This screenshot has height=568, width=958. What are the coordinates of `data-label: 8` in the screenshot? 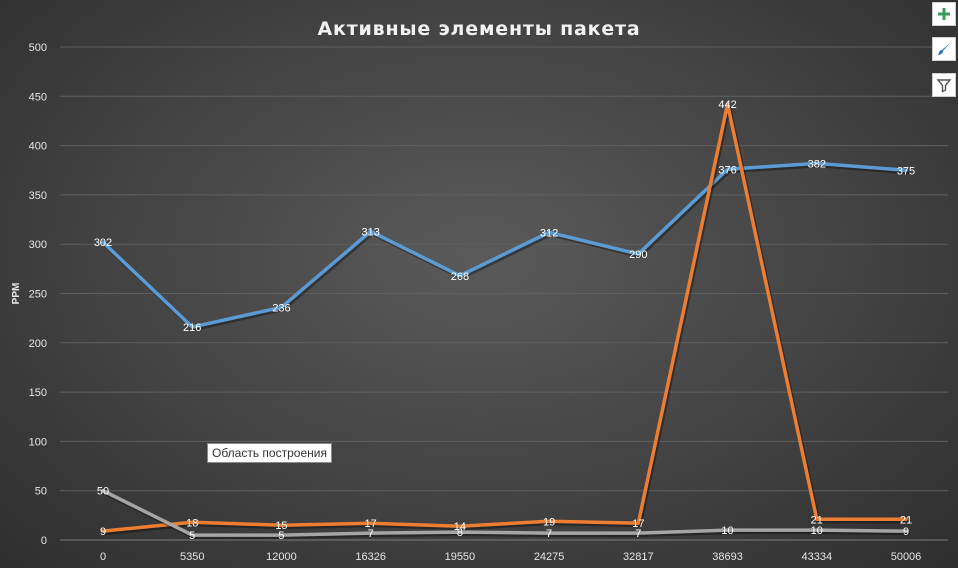 It's located at (460, 533).